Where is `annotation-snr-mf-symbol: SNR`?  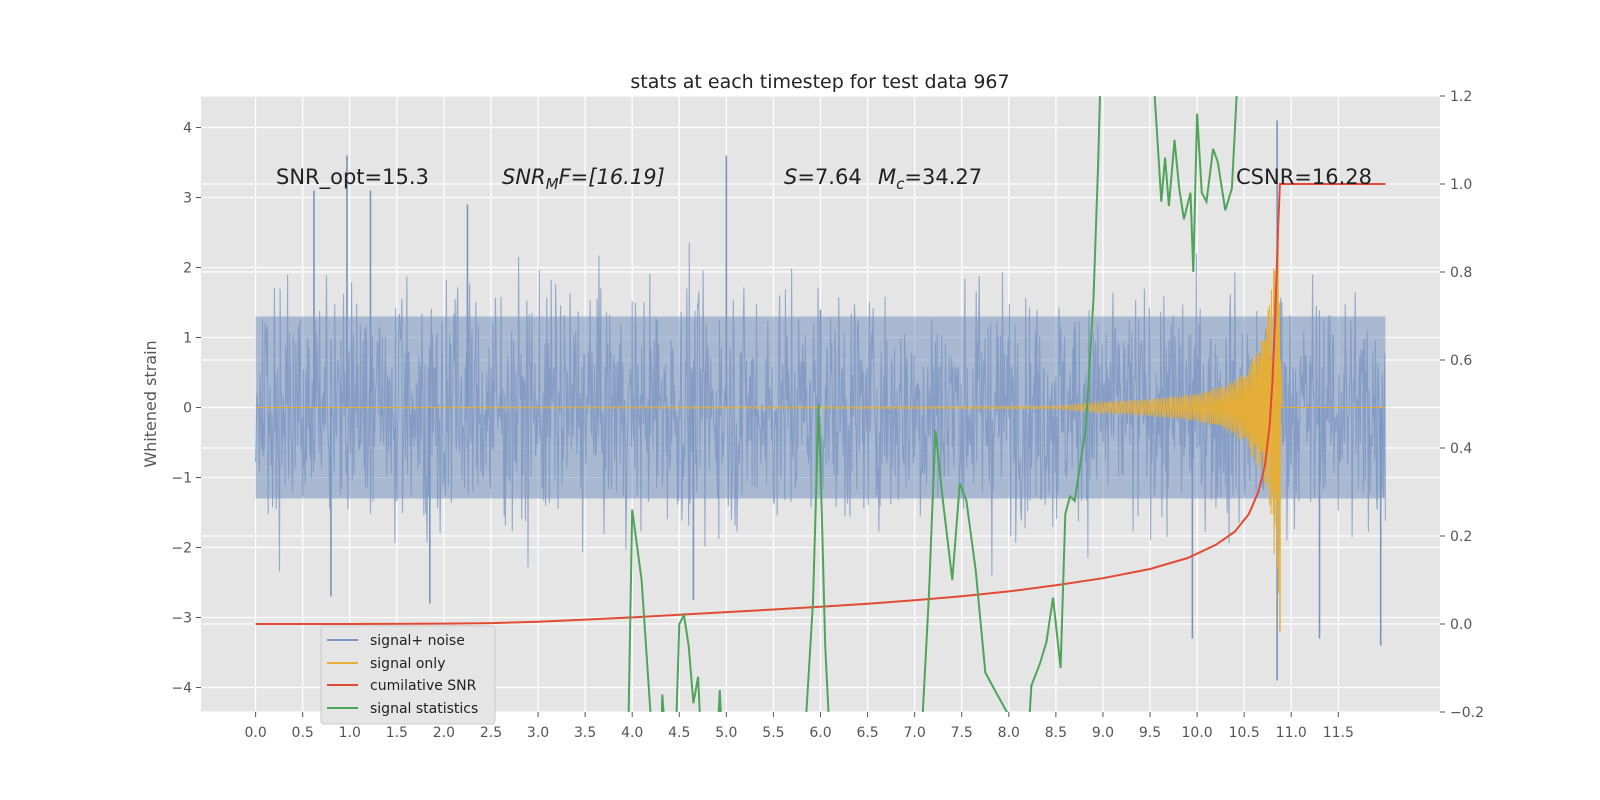 annotation-snr-mf-symbol: SNR is located at coordinates (524, 177).